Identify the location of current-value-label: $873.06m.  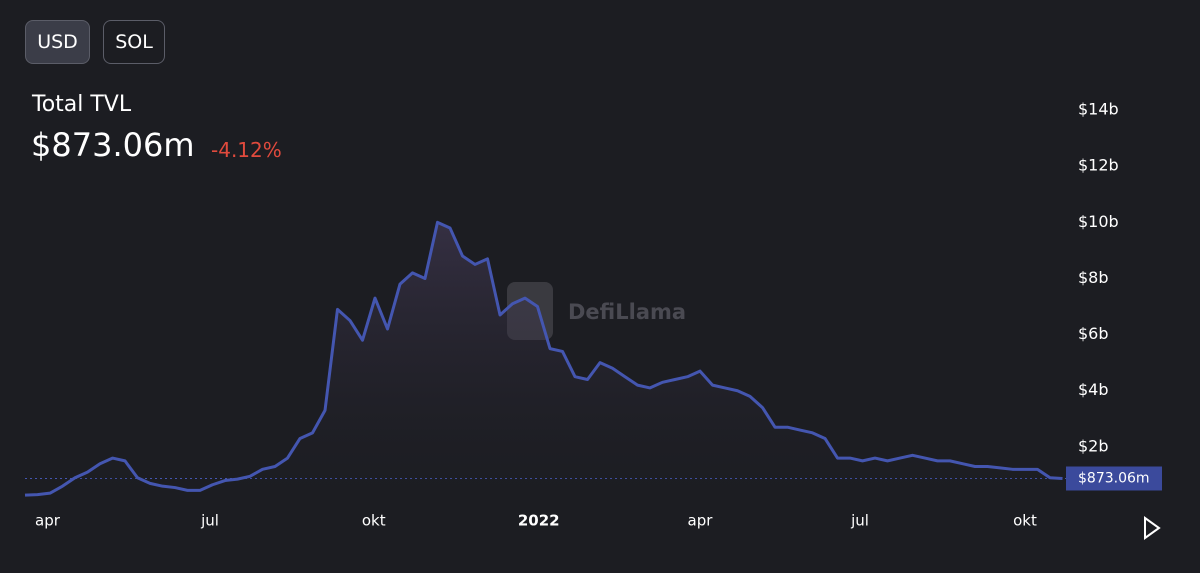
(1114, 478).